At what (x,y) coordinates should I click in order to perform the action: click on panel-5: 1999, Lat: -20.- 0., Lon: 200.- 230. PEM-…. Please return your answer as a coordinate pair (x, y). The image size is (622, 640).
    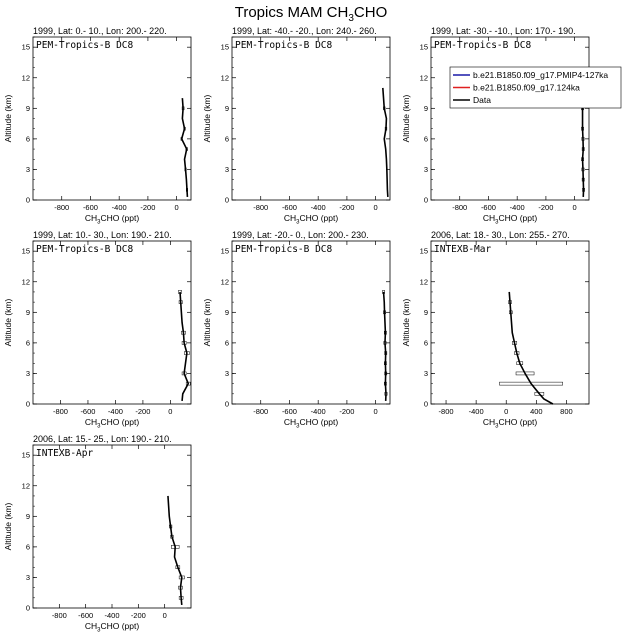
    Looking at the image, I should click on (296, 330).